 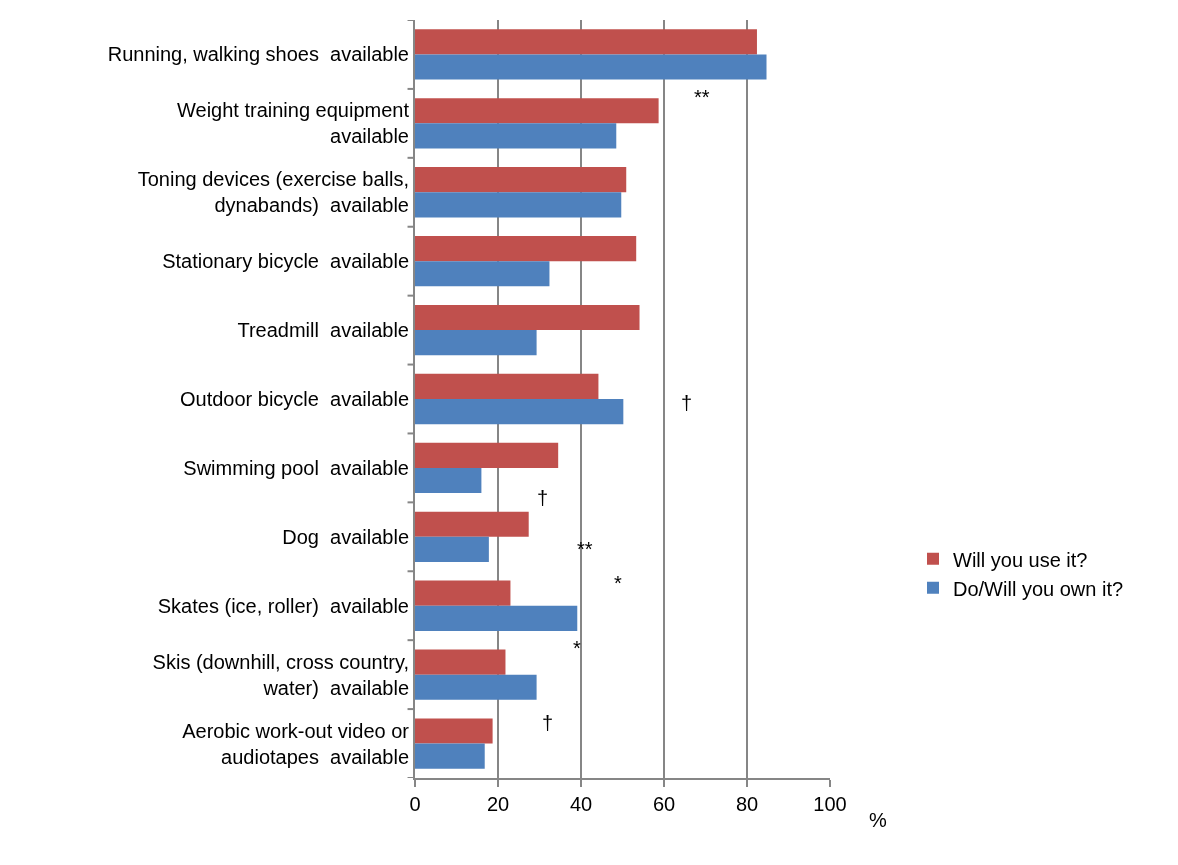 What do you see at coordinates (294, 399) in the screenshot?
I see `y-tick-label: Outdoor bicycle available` at bounding box center [294, 399].